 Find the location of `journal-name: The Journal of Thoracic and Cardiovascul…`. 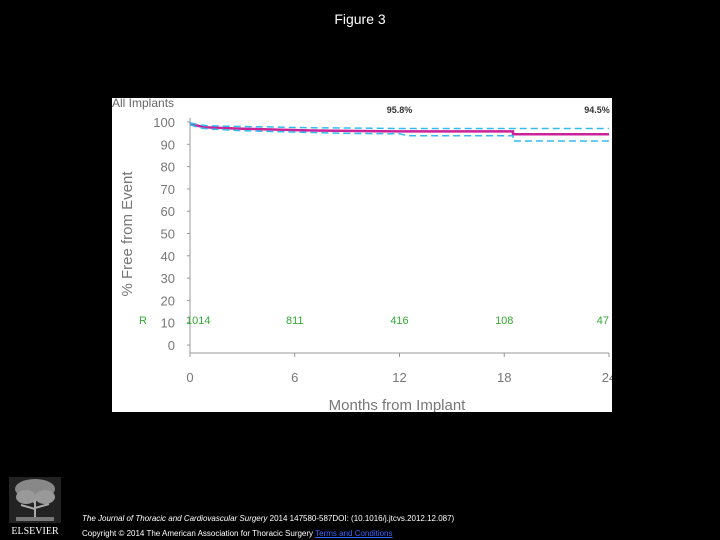

journal-name: The Journal of Thoracic and Cardiovascul… is located at coordinates (175, 518).